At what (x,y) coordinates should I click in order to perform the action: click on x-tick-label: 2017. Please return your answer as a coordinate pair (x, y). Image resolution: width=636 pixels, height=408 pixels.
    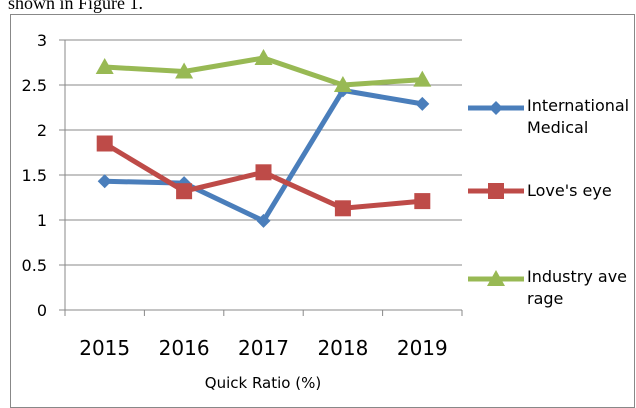
    Looking at the image, I should click on (263, 348).